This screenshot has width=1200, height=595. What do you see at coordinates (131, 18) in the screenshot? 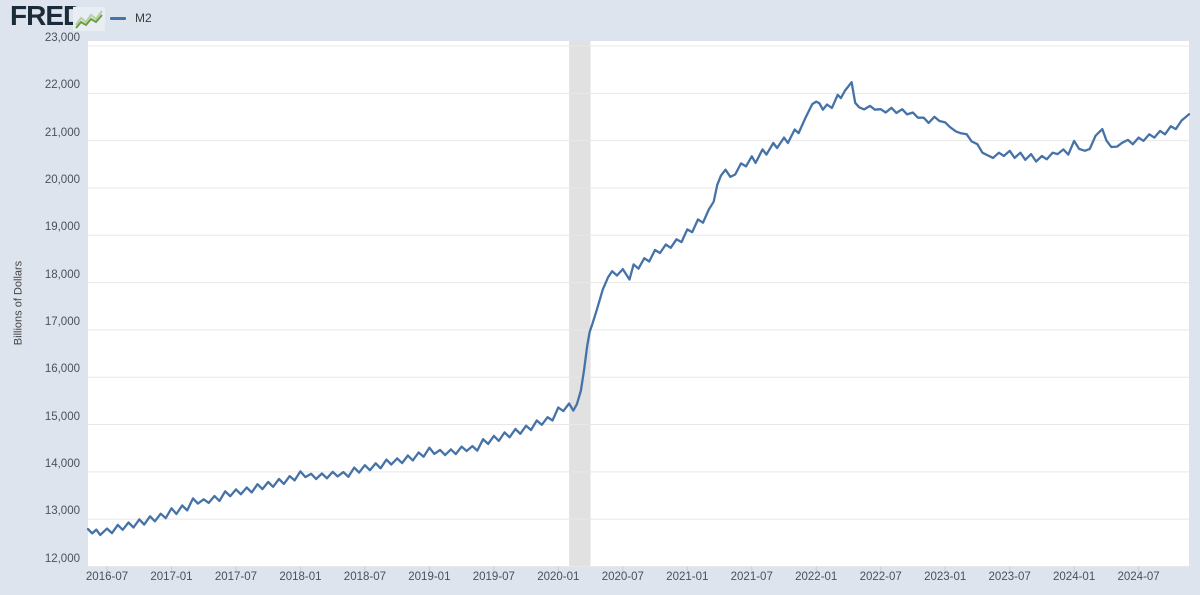
I see `chart-legend: M2` at bounding box center [131, 18].